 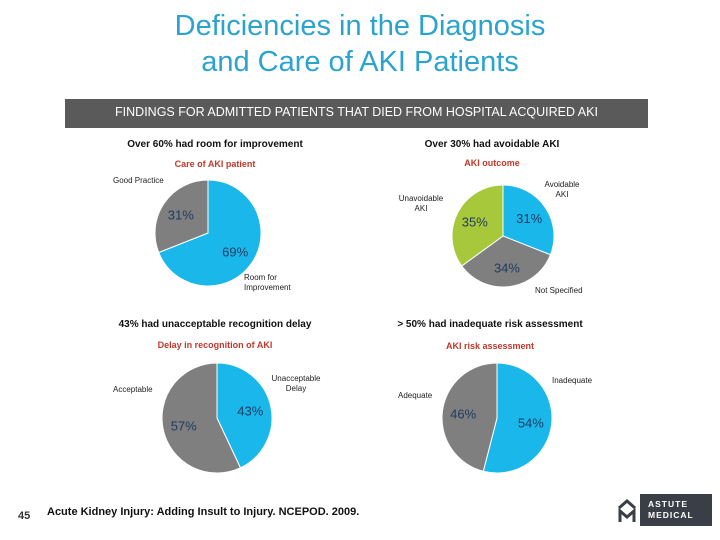 What do you see at coordinates (562, 189) in the screenshot?
I see `category-label: Avoidable AKI` at bounding box center [562, 189].